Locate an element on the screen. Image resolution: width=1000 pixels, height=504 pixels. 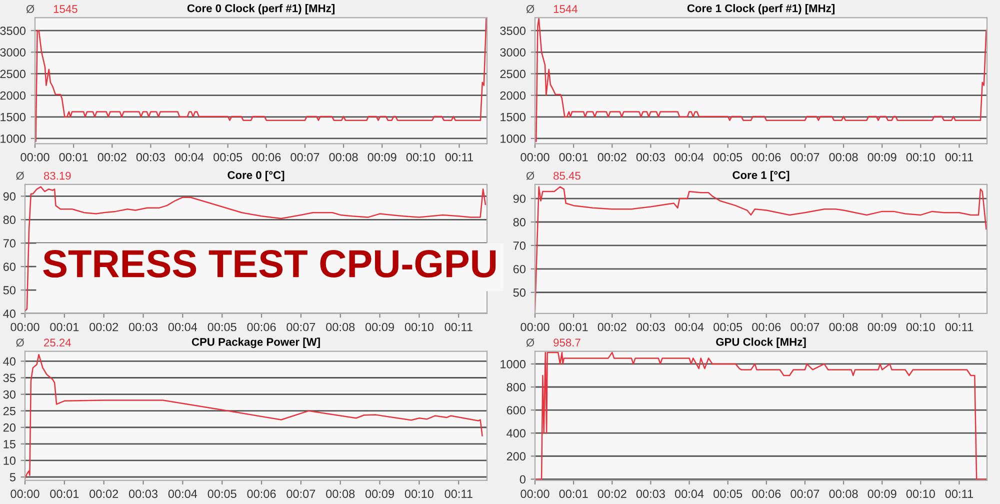
y-tick-label: 10 is located at coordinates (10, 460).